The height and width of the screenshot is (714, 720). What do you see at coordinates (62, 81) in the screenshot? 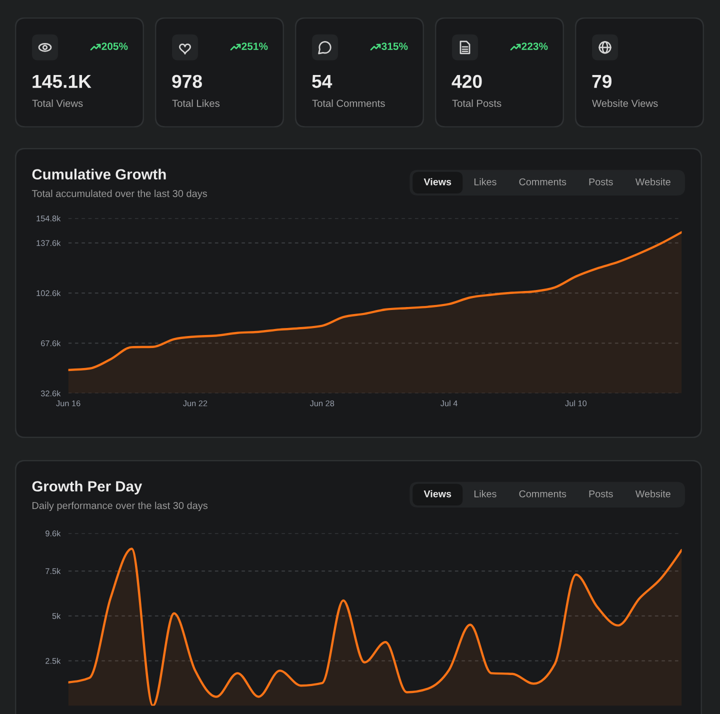
I see `text: 145.1K` at bounding box center [62, 81].